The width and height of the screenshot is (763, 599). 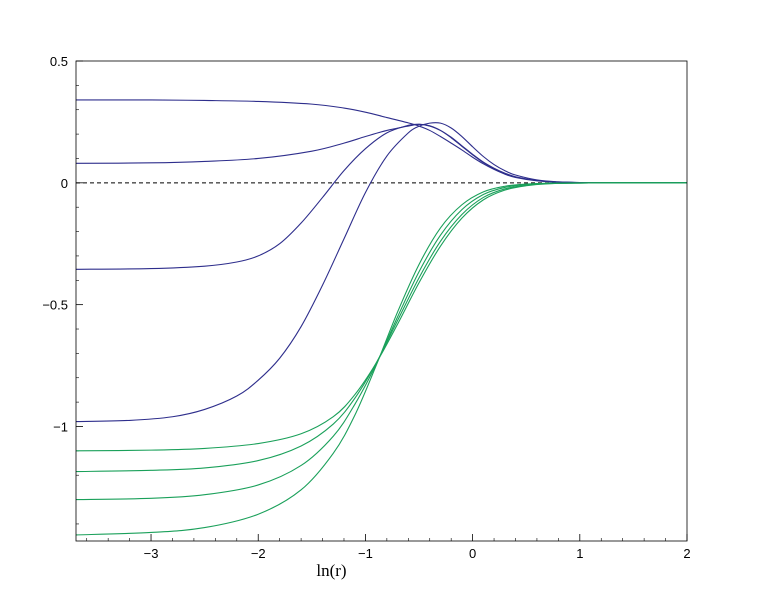 What do you see at coordinates (59, 61) in the screenshot?
I see `y-tick-label: 0.5` at bounding box center [59, 61].